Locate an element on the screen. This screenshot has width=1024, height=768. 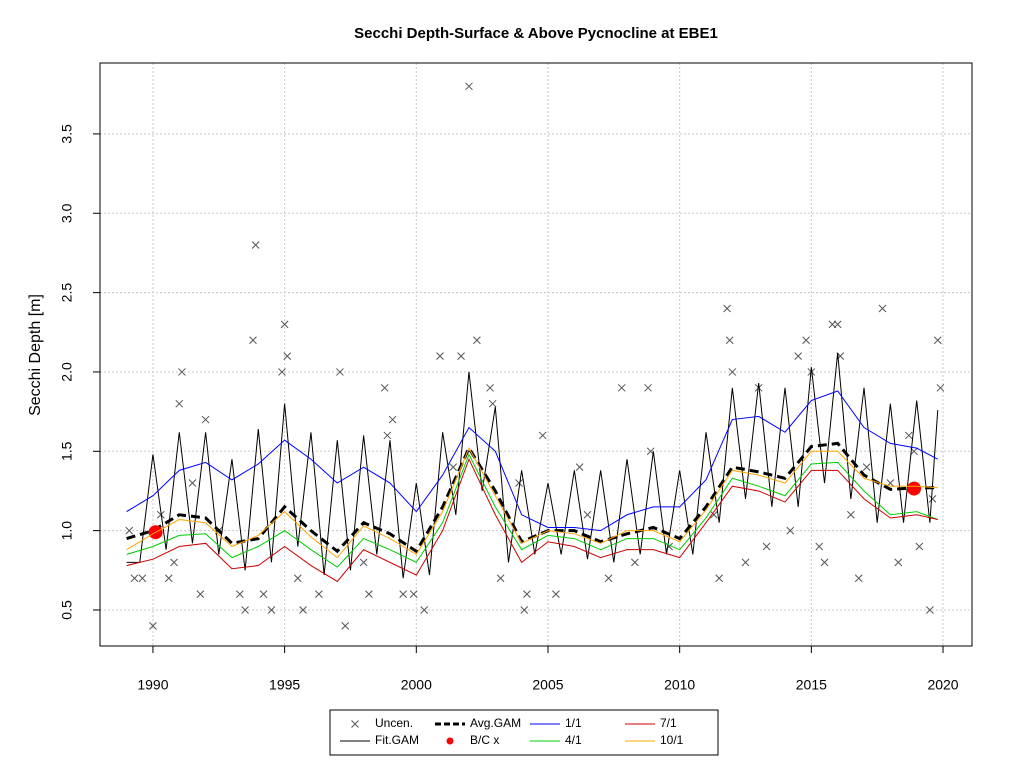
y-axis-title: Secchi Depth [m] is located at coordinates (35, 355).